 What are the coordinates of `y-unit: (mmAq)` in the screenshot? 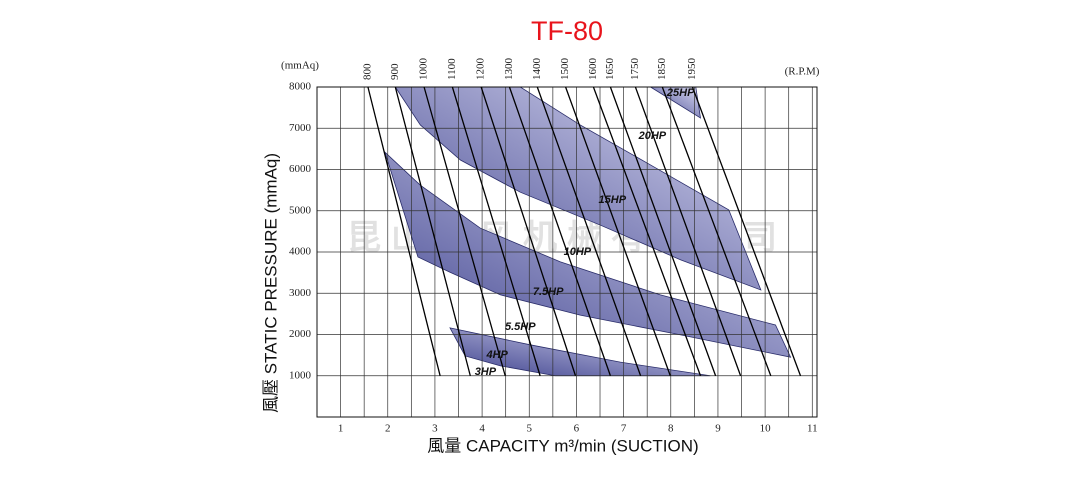 It's located at (300, 66).